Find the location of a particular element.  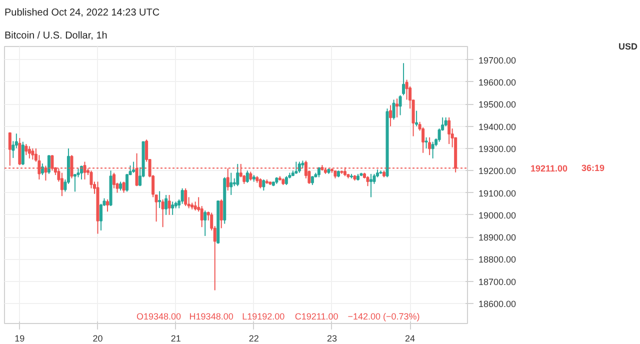

x-tick-label: 21 is located at coordinates (175, 339).